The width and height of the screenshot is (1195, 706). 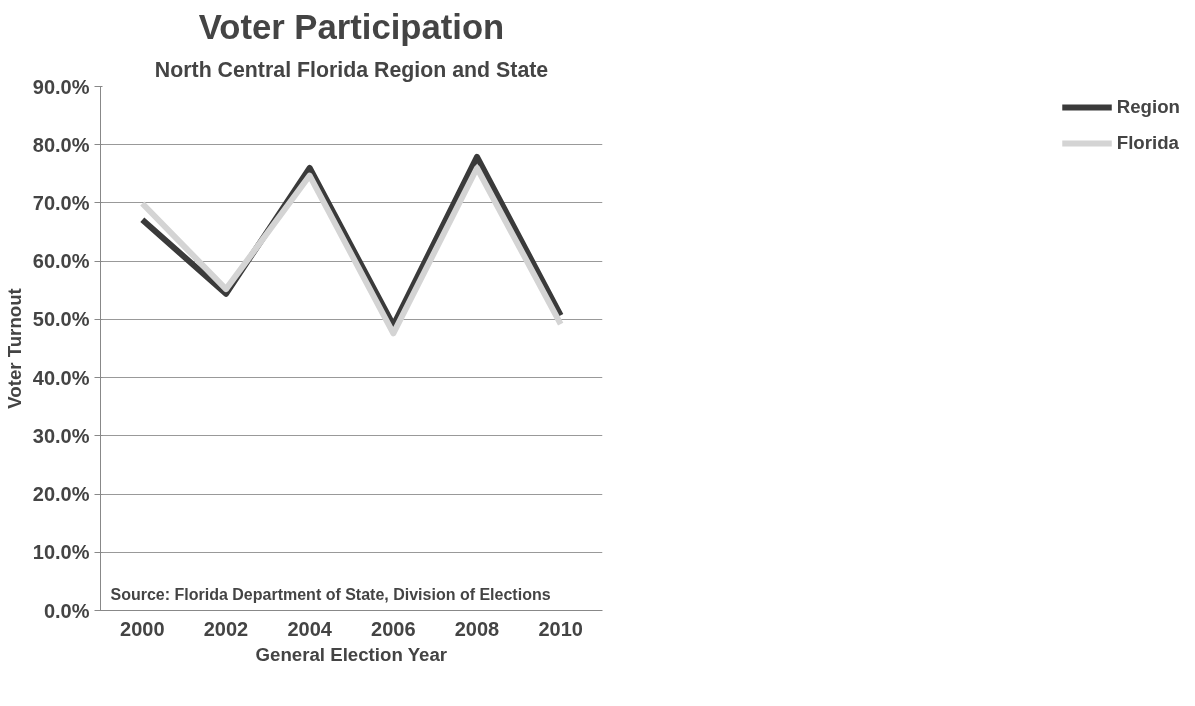 I want to click on y-tick-label: 20.0%, so click(x=61, y=494).